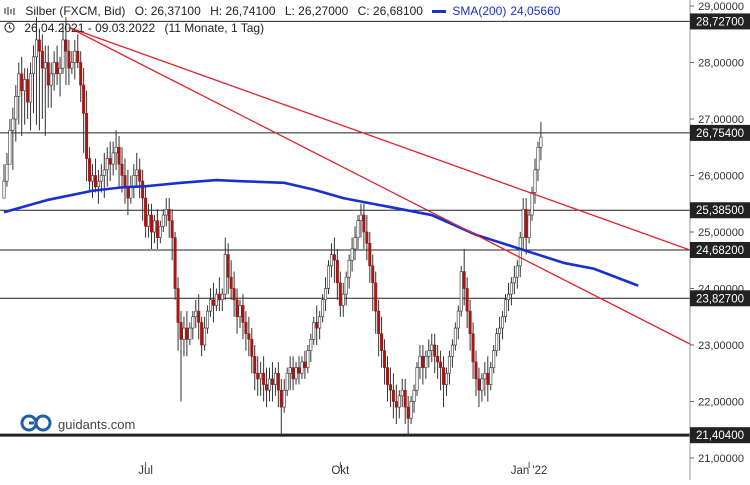 This screenshot has height=485, width=750. Describe the element at coordinates (145, 471) in the screenshot. I see `x-tick-label: Jul` at that location.